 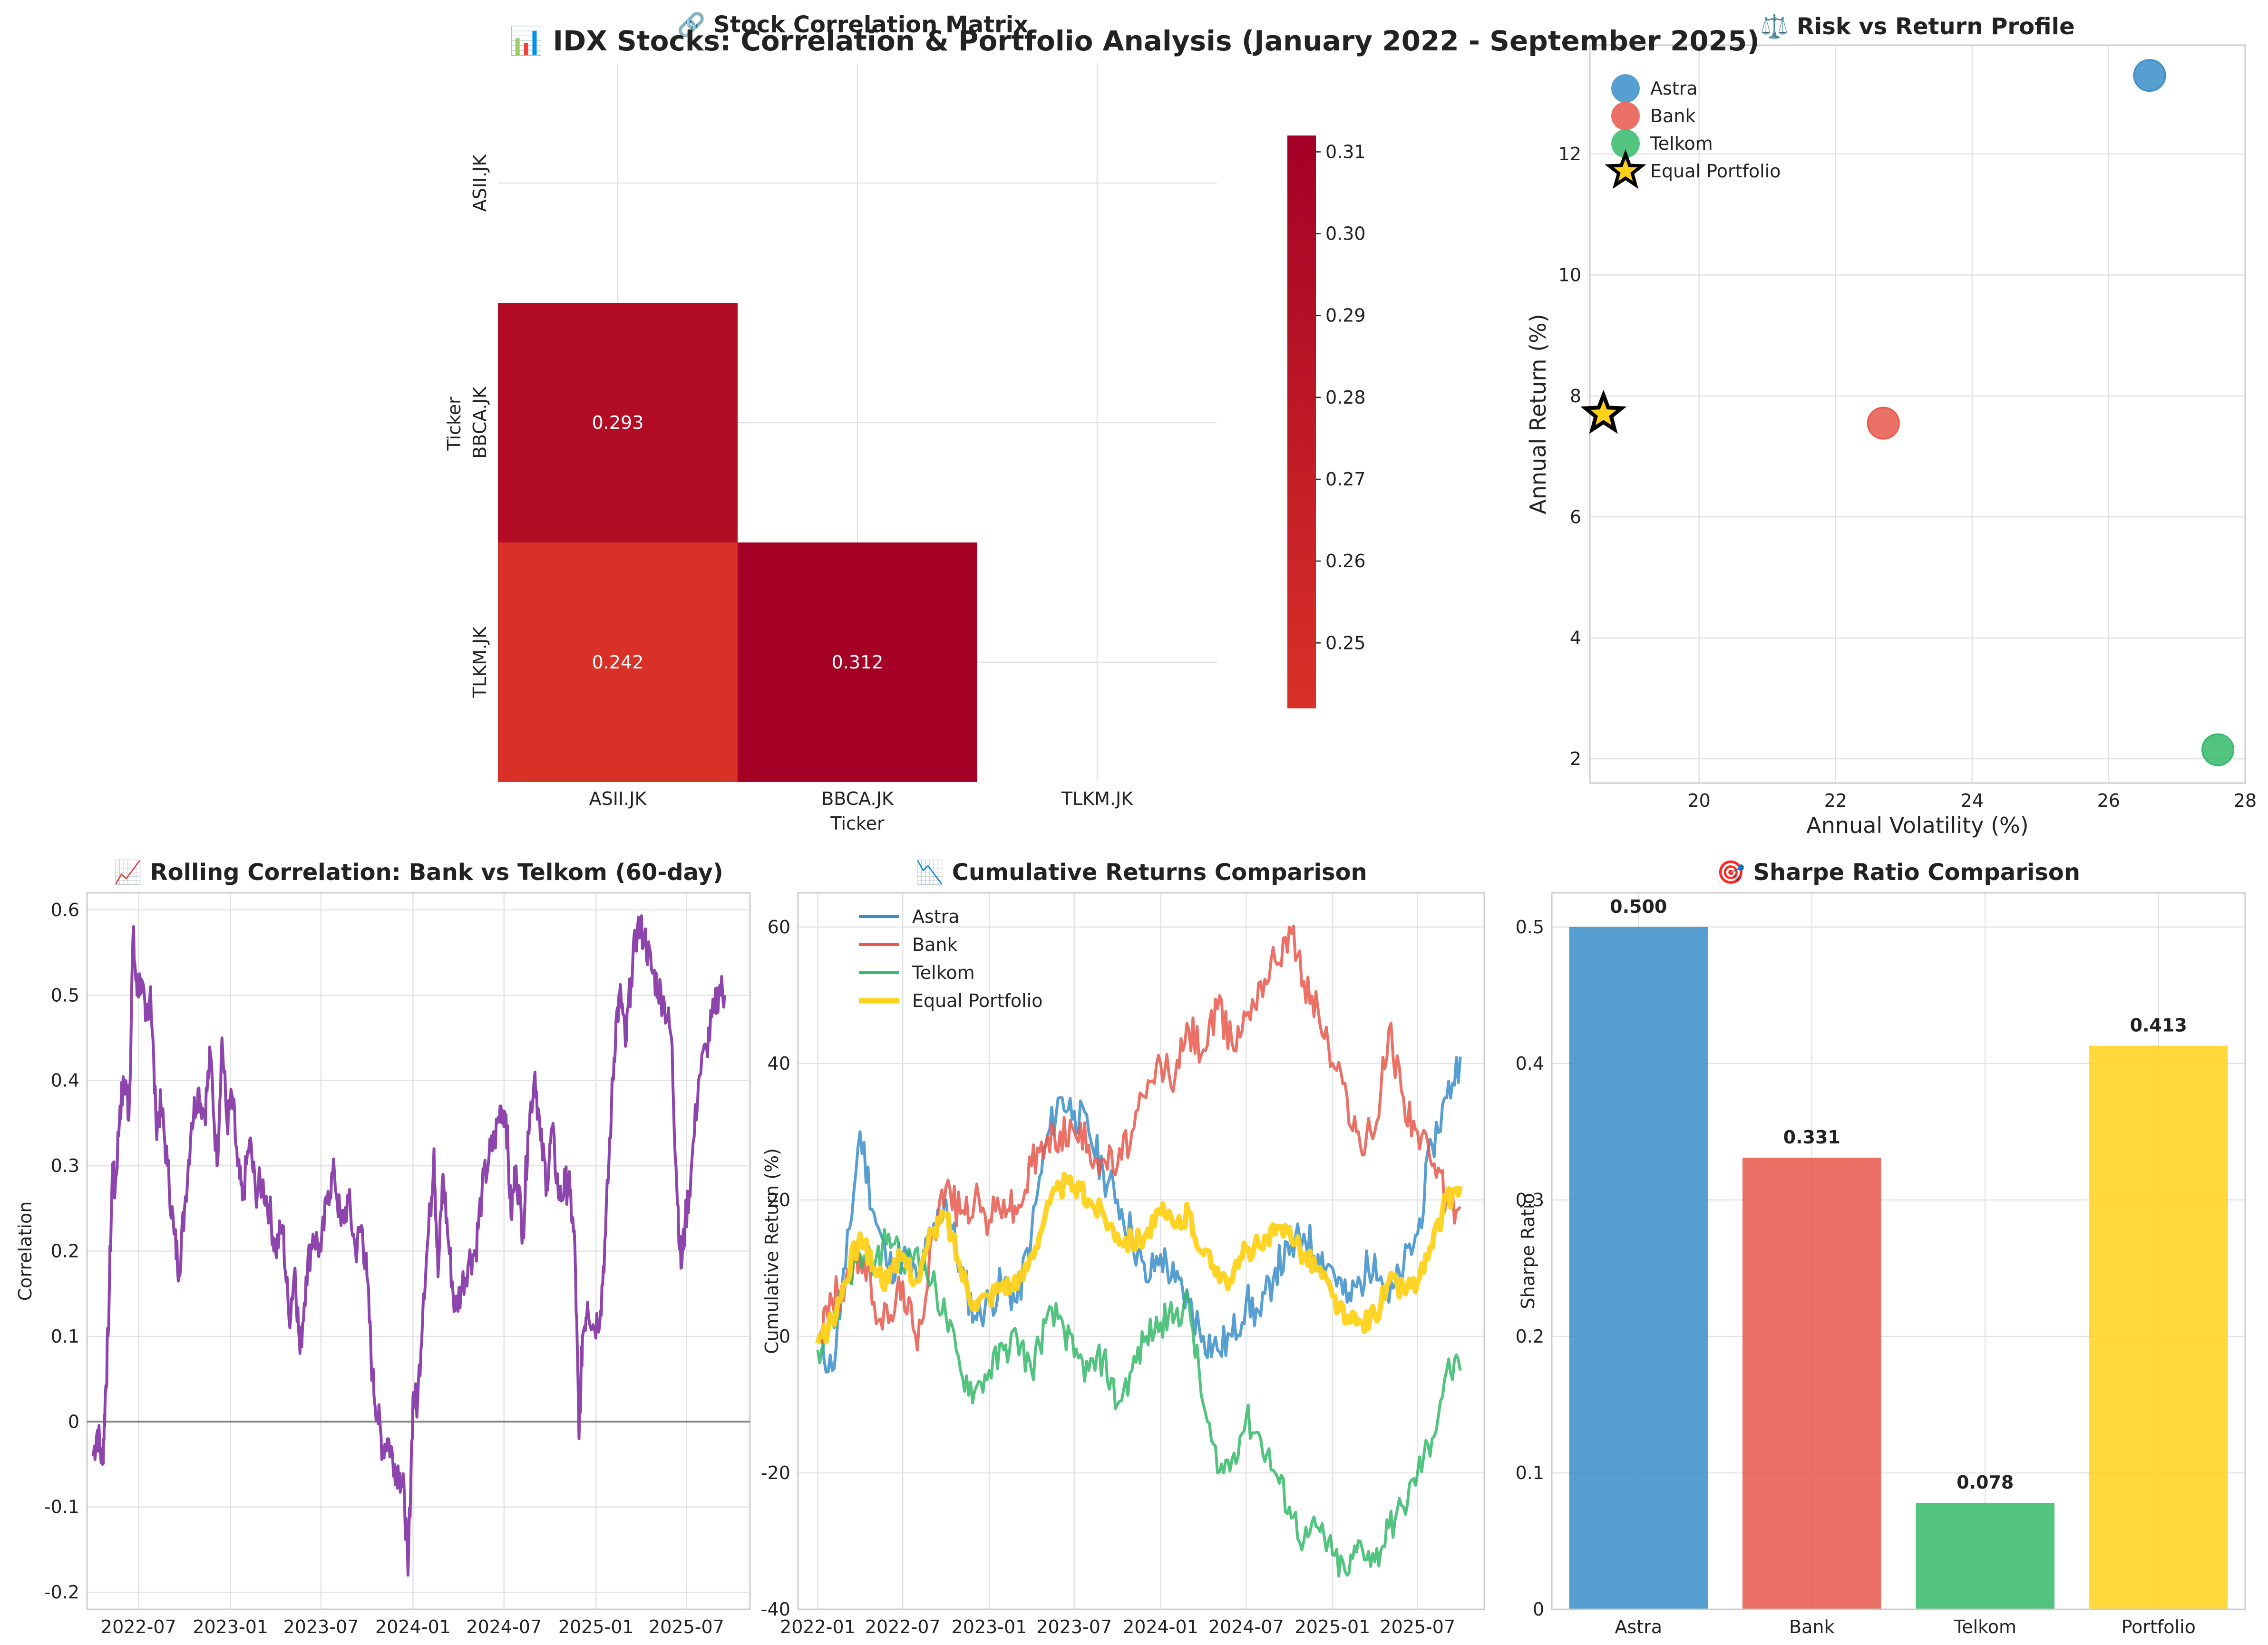 What do you see at coordinates (1160, 1627) in the screenshot?
I see `cumulative-x-tick: 2024-01` at bounding box center [1160, 1627].